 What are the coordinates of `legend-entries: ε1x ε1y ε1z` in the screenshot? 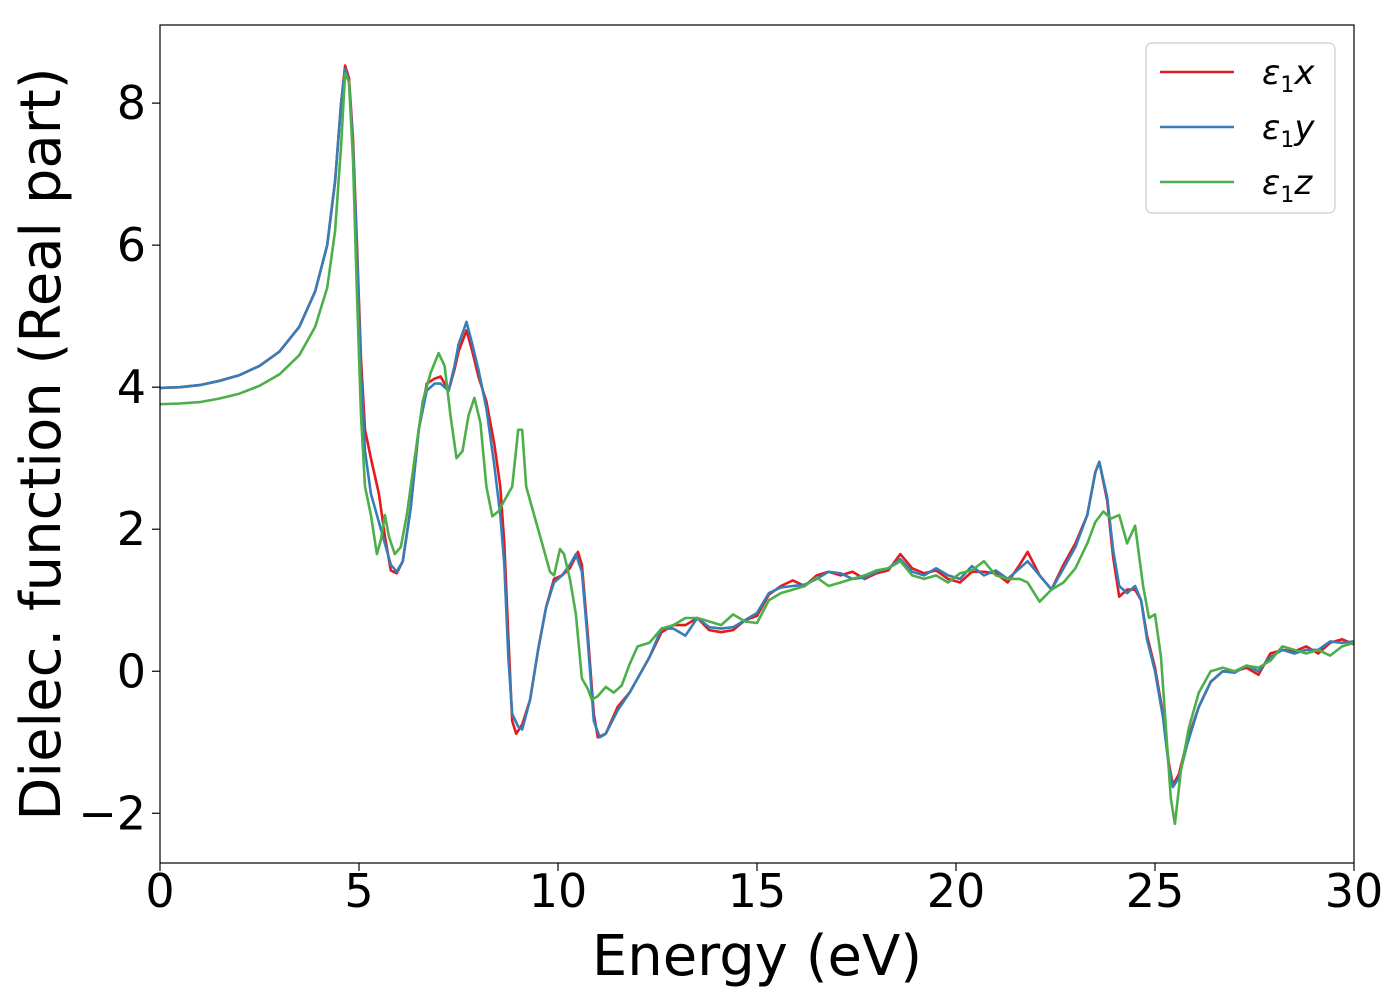 It's located at (1237, 130).